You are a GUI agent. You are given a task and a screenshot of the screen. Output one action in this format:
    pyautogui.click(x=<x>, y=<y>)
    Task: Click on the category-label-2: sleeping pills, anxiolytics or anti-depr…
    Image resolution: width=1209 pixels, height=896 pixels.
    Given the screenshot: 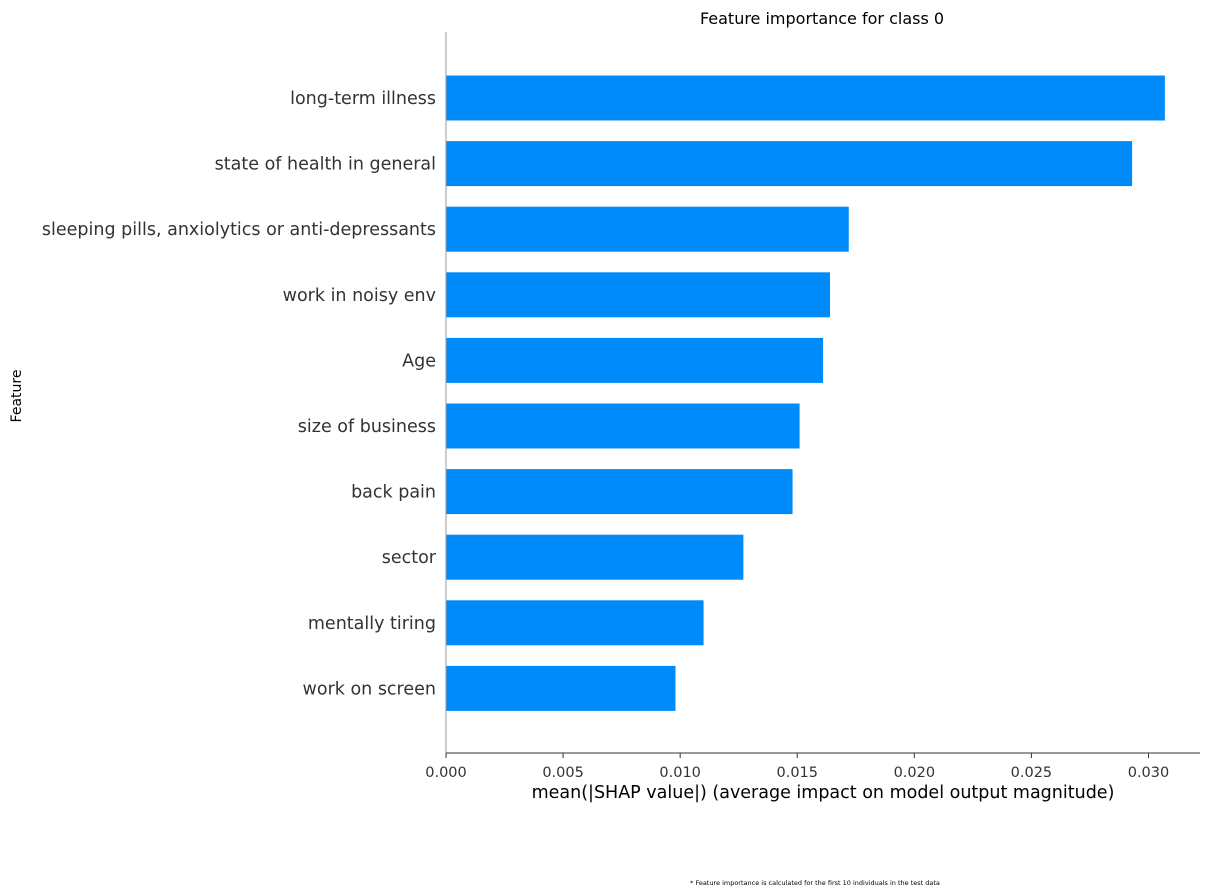 What is the action you would take?
    pyautogui.click(x=239, y=230)
    